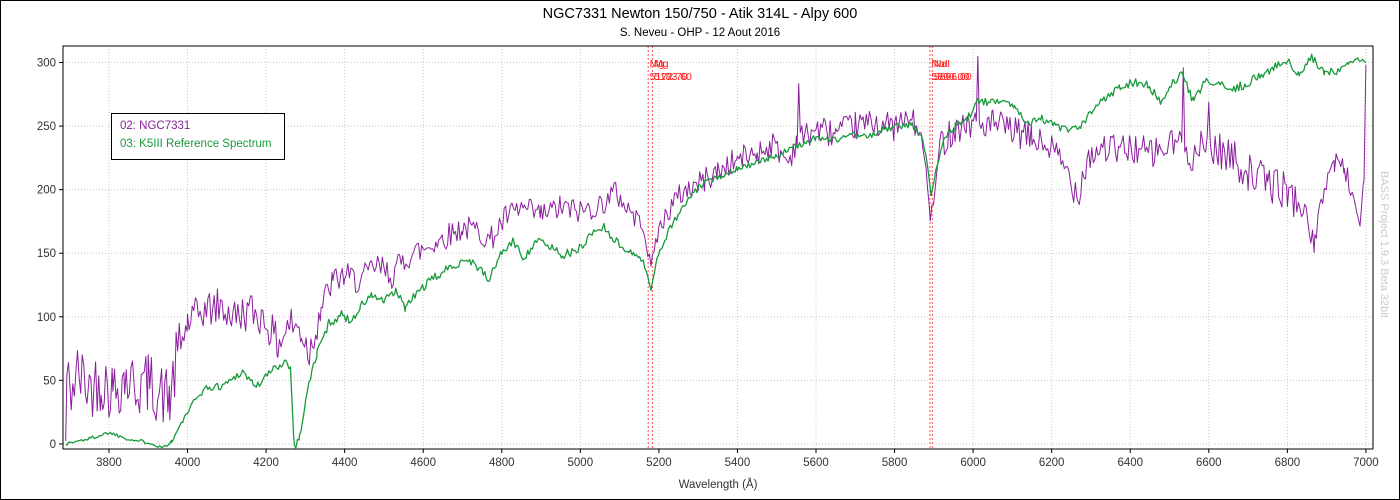  What do you see at coordinates (973, 463) in the screenshot?
I see `x-tick-label: 6000` at bounding box center [973, 463].